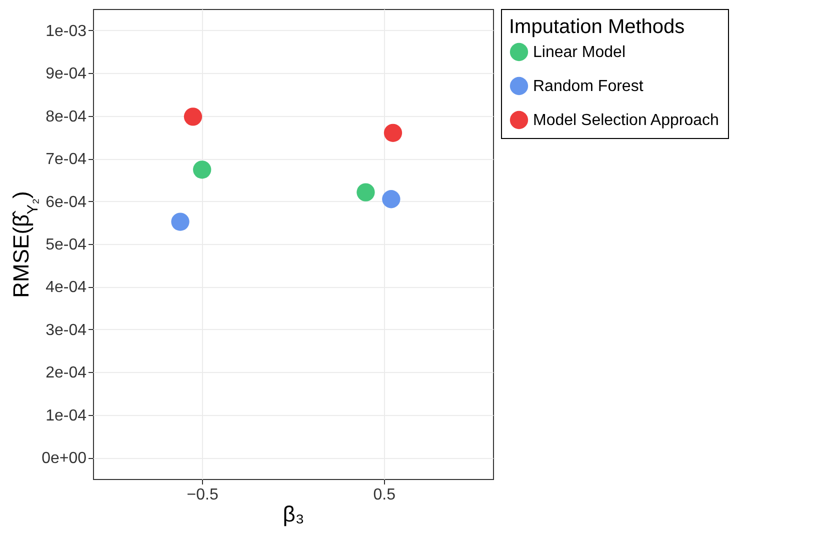 The width and height of the screenshot is (814, 551). Describe the element at coordinates (626, 120) in the screenshot. I see `legend-label: Model Selection Approach` at that location.